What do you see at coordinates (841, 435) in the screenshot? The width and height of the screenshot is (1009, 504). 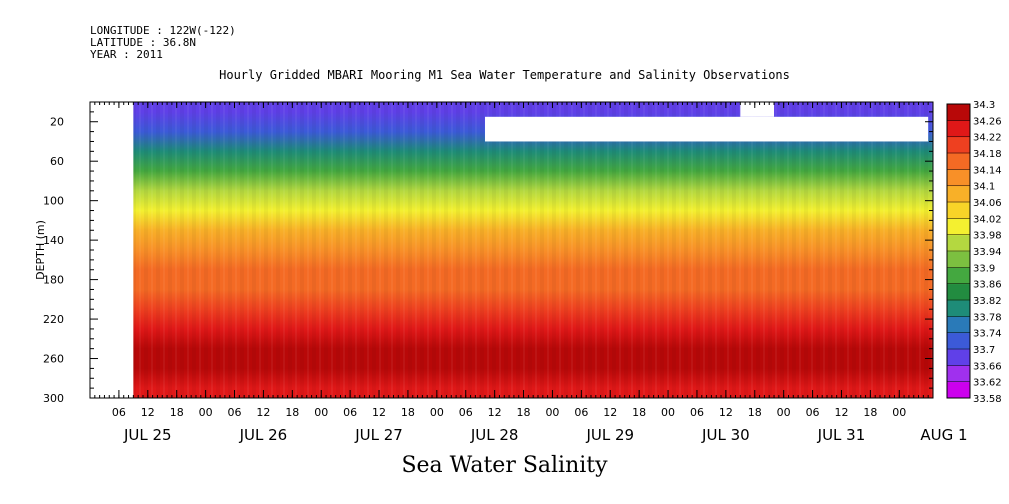 I see `x-day-label: JUL 31` at bounding box center [841, 435].